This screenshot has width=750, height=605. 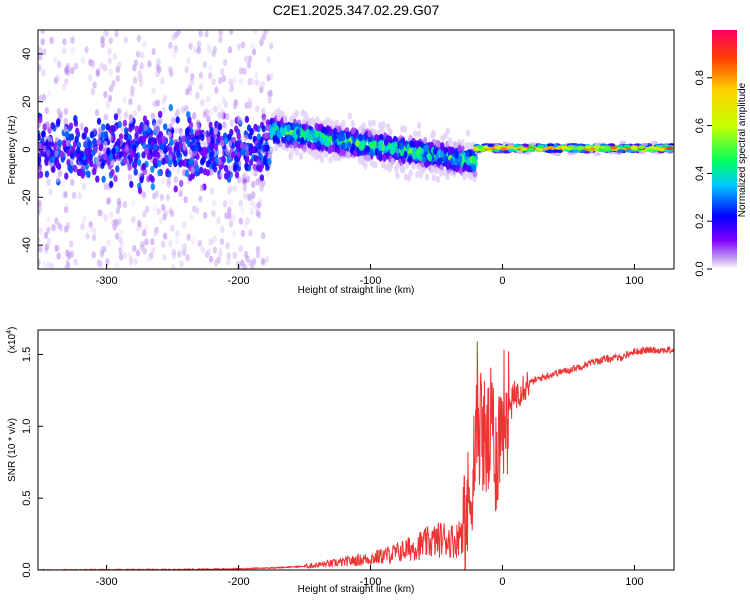 What do you see at coordinates (700, 221) in the screenshot?
I see `colorbar-tick-label: 0.2` at bounding box center [700, 221].